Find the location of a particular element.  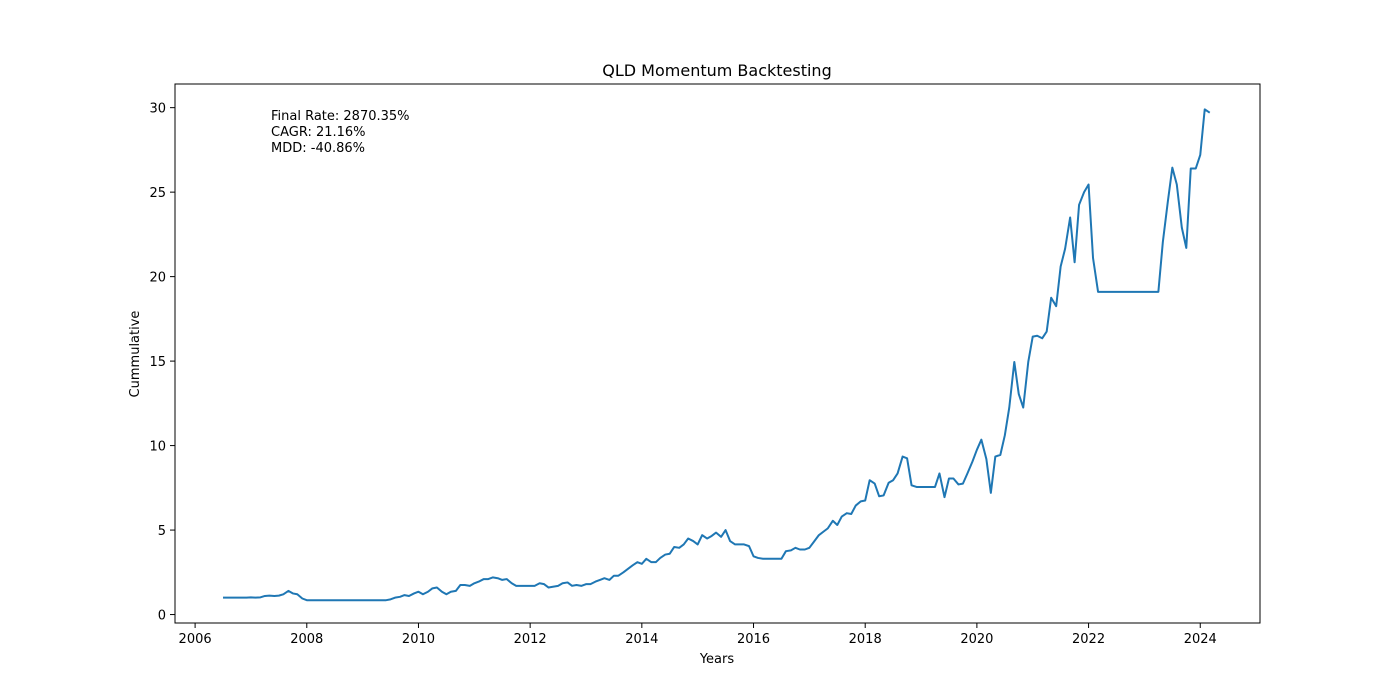

x-tick-label: 2012 is located at coordinates (530, 639).